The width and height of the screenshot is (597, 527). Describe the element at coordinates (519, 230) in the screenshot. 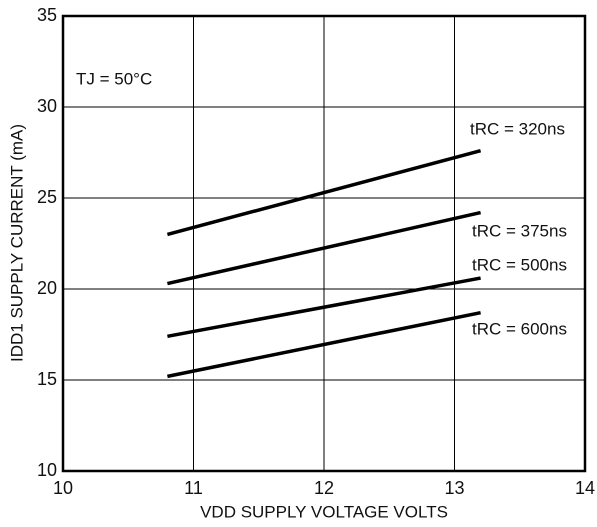

I see `series-label: tRC = 375ns` at that location.